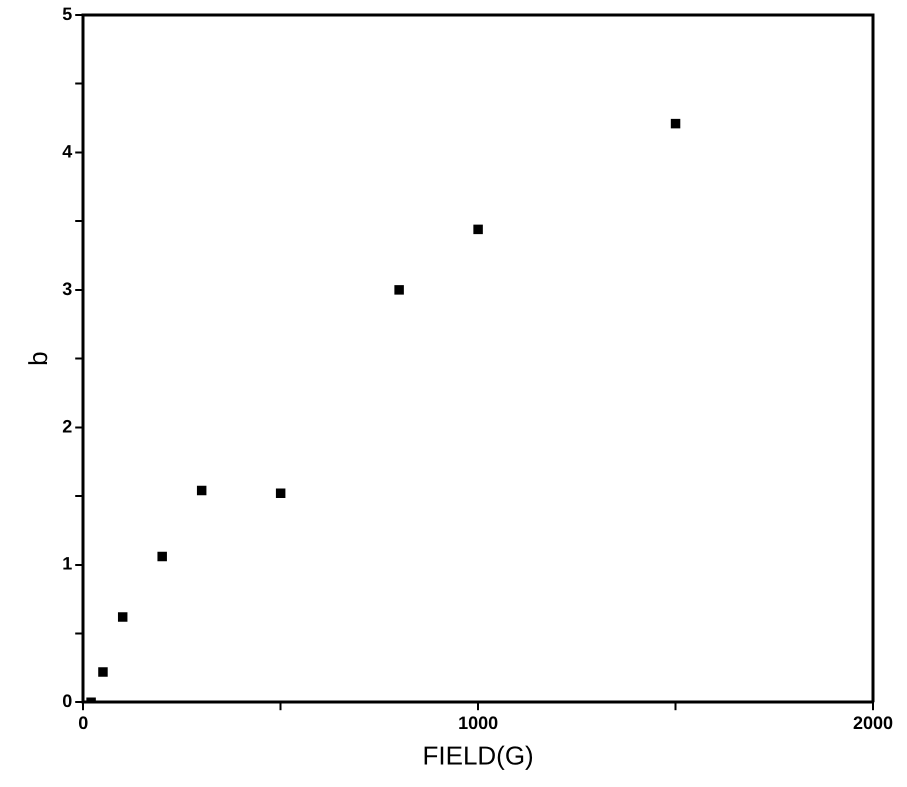  Describe the element at coordinates (67, 564) in the screenshot. I see `y-tick-label: 1` at that location.